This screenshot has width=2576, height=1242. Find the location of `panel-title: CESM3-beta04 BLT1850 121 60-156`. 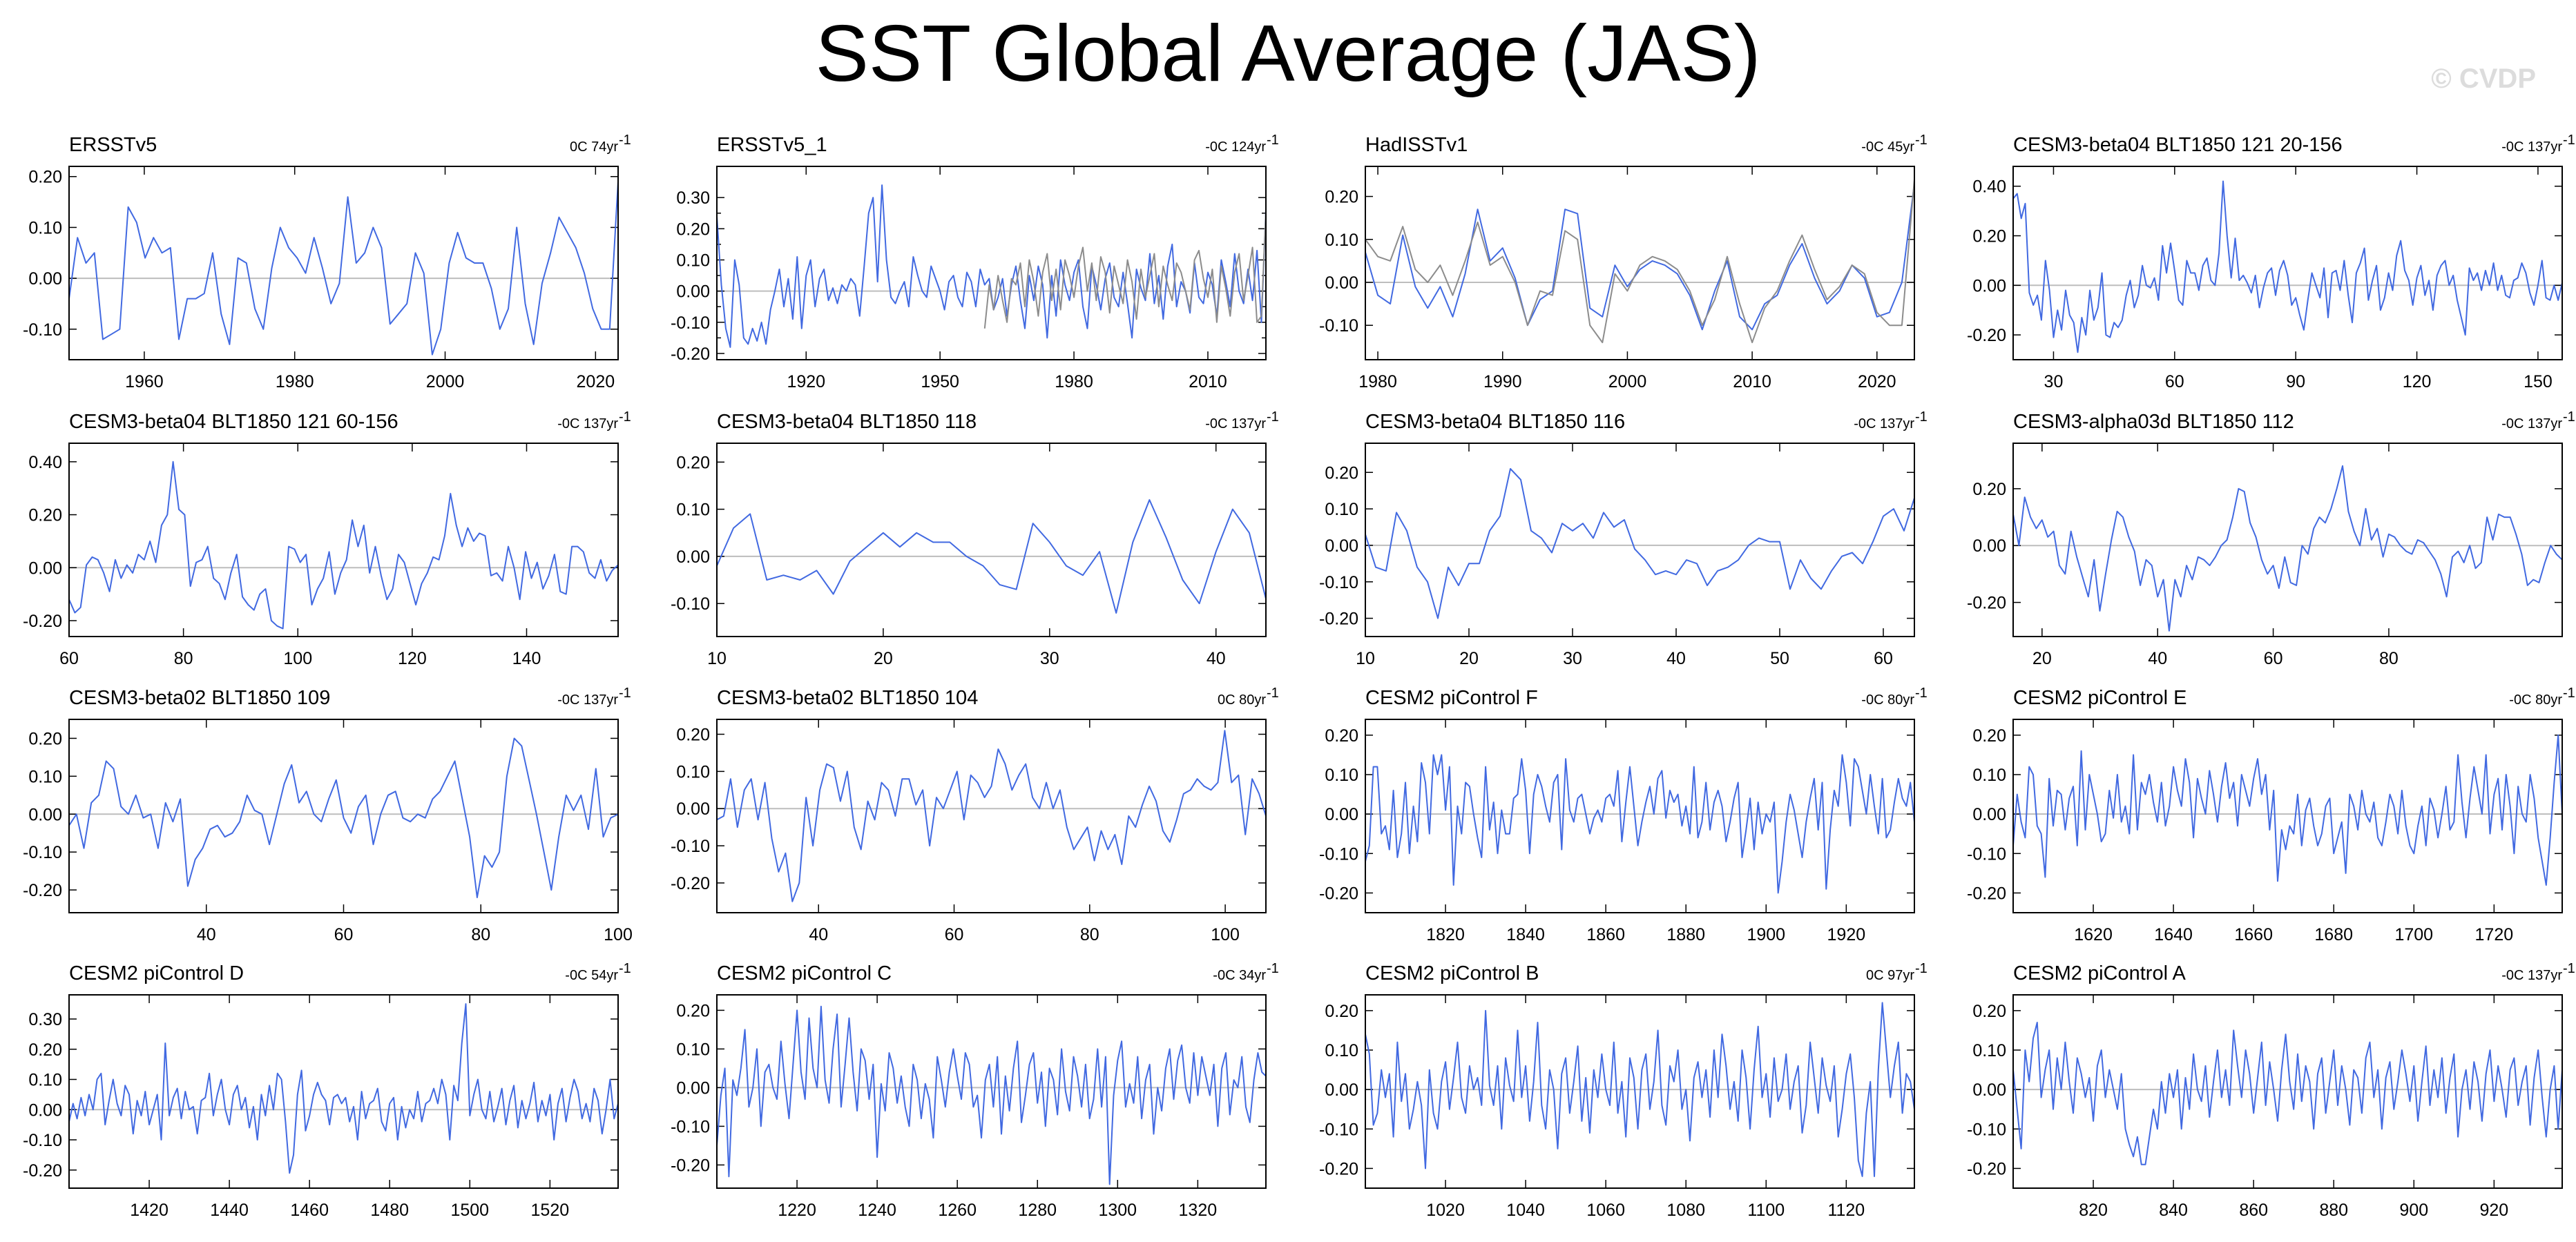

panel-title: CESM3-beta04 BLT1850 121 60-156 is located at coordinates (233, 422).